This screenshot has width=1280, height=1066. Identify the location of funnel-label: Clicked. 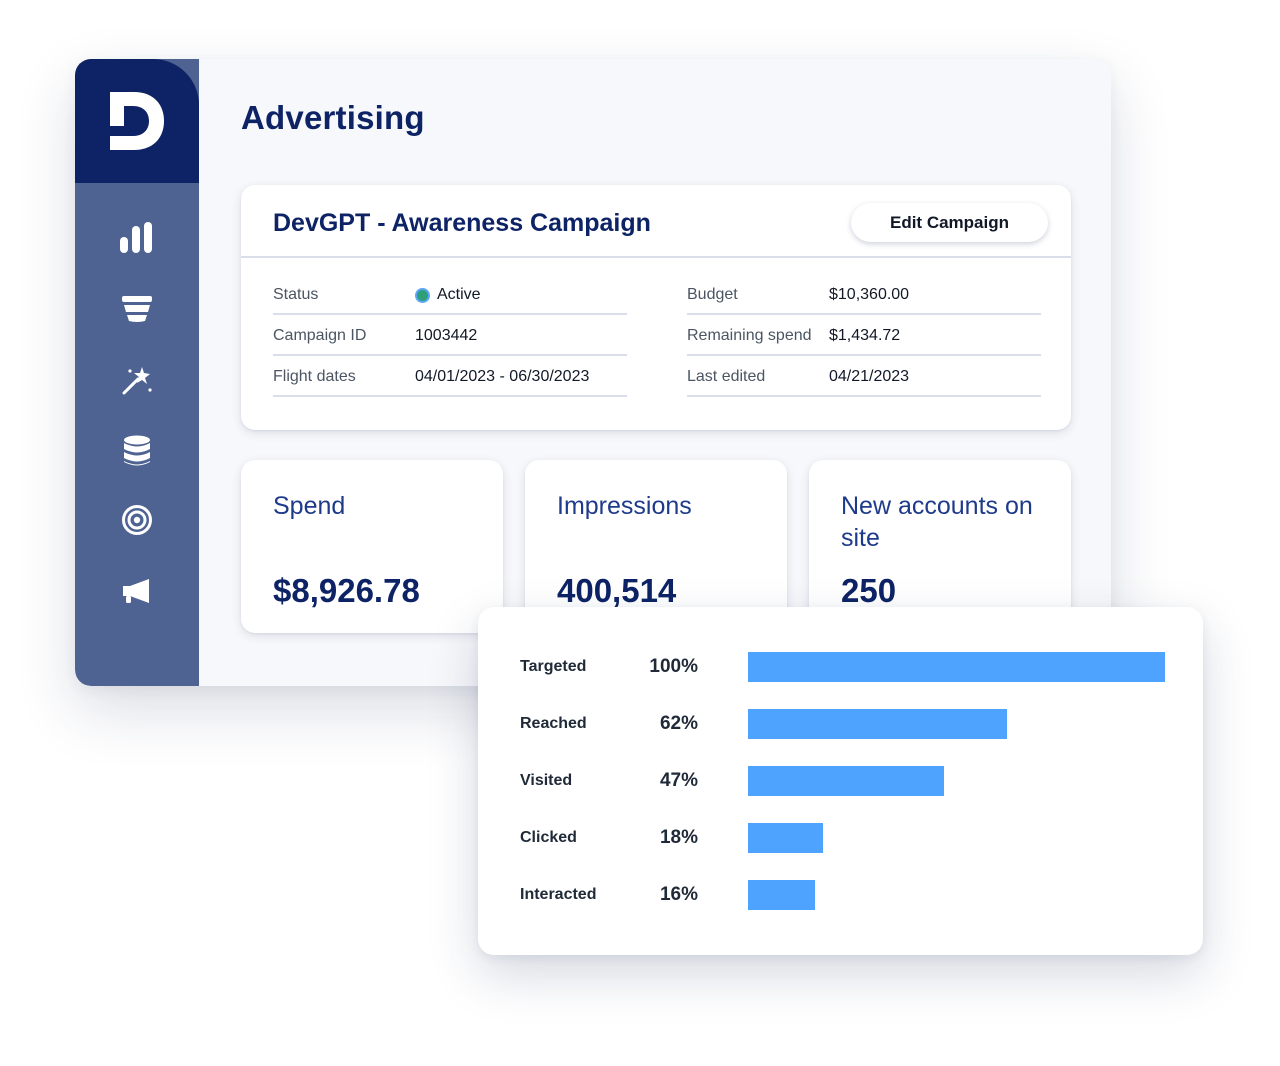
(548, 837).